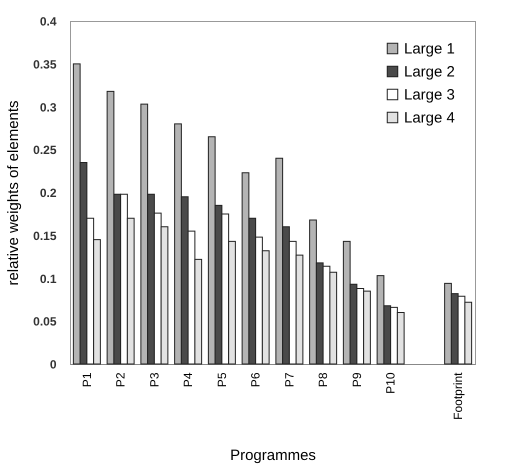  What do you see at coordinates (458, 396) in the screenshot?
I see `x-tick-label: Footprint` at bounding box center [458, 396].